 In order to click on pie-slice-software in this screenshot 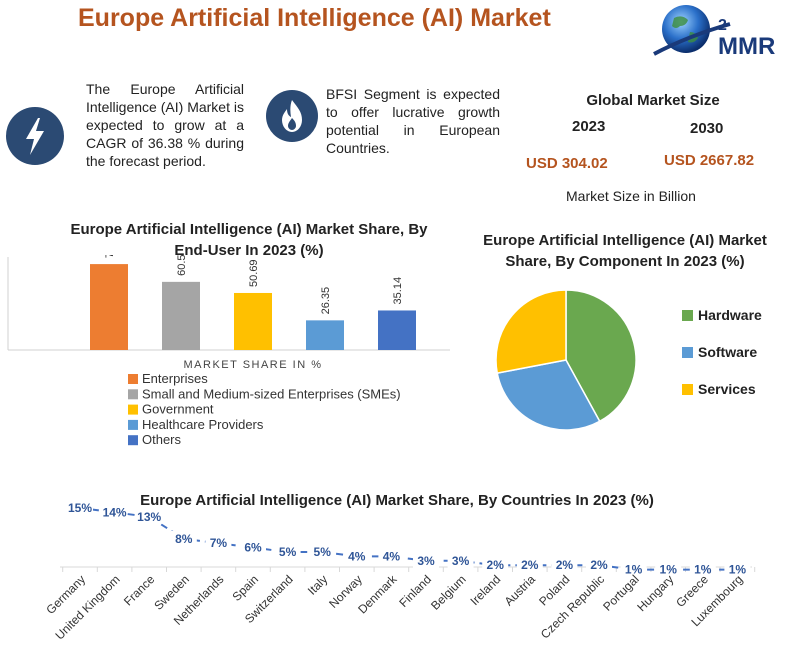, I will do `click(548, 395)`.